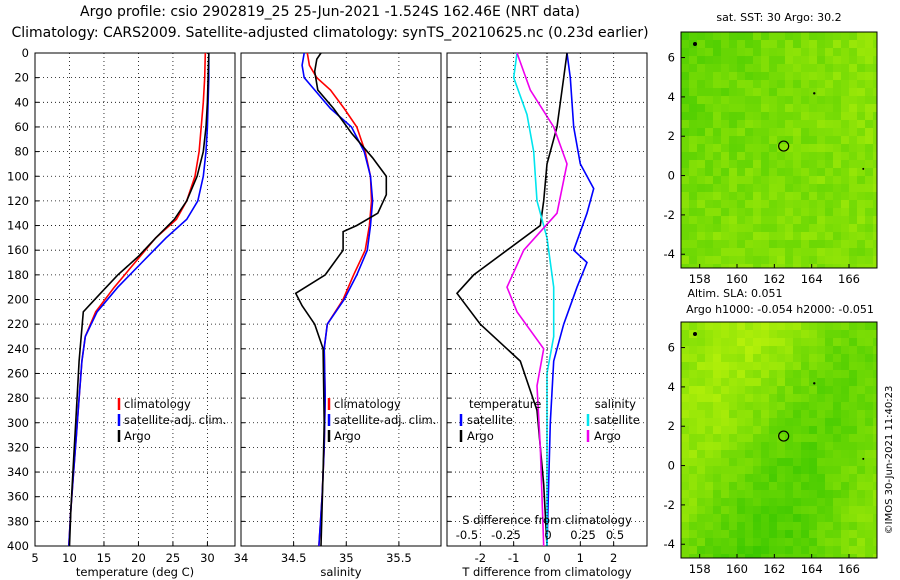 This screenshot has height=580, width=900. Describe the element at coordinates (18, 349) in the screenshot. I see `y-tick-label: 240` at that location.